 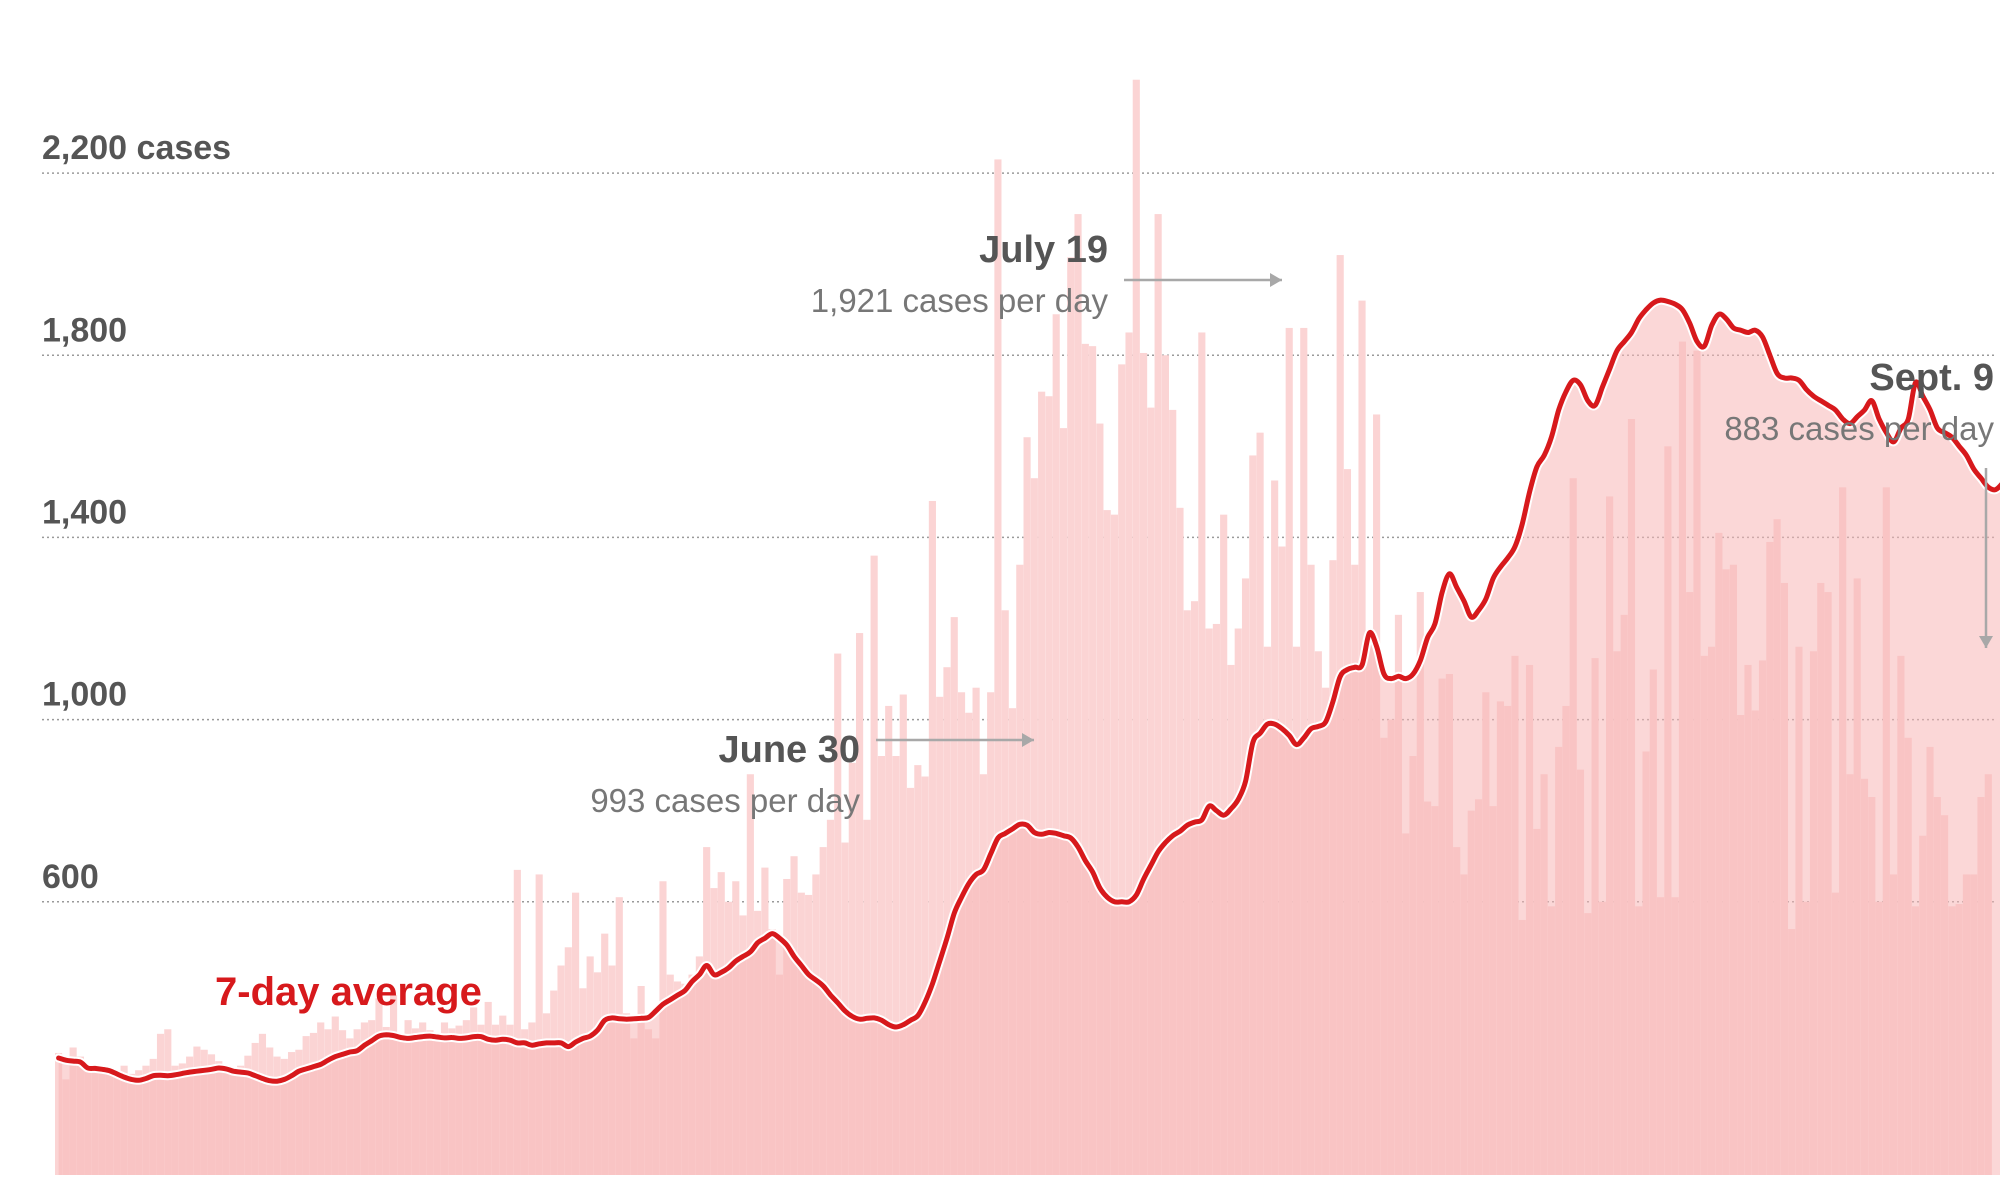 What do you see at coordinates (812, 774) in the screenshot?
I see `annotation: June 30 993 cases per day` at bounding box center [812, 774].